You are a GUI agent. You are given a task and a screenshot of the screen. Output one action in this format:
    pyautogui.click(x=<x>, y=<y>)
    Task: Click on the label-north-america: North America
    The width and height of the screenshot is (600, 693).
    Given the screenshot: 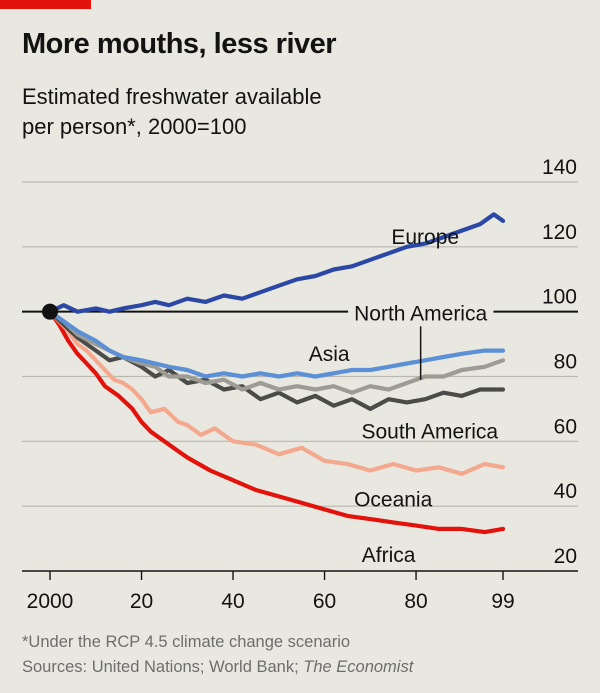 What is the action you would take?
    pyautogui.click(x=420, y=313)
    